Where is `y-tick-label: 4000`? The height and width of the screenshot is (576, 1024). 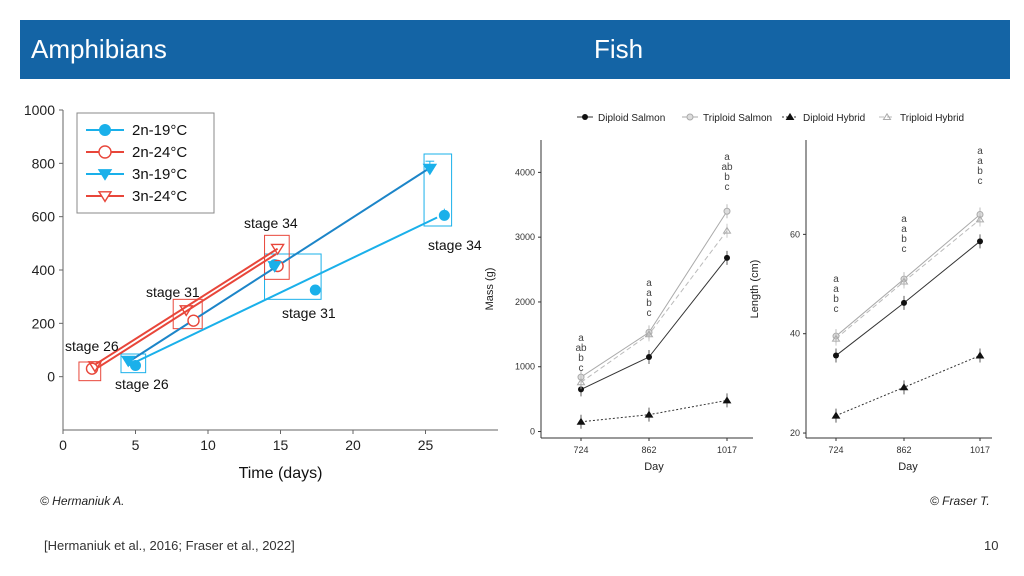 y-tick-label: 4000 is located at coordinates (525, 172).